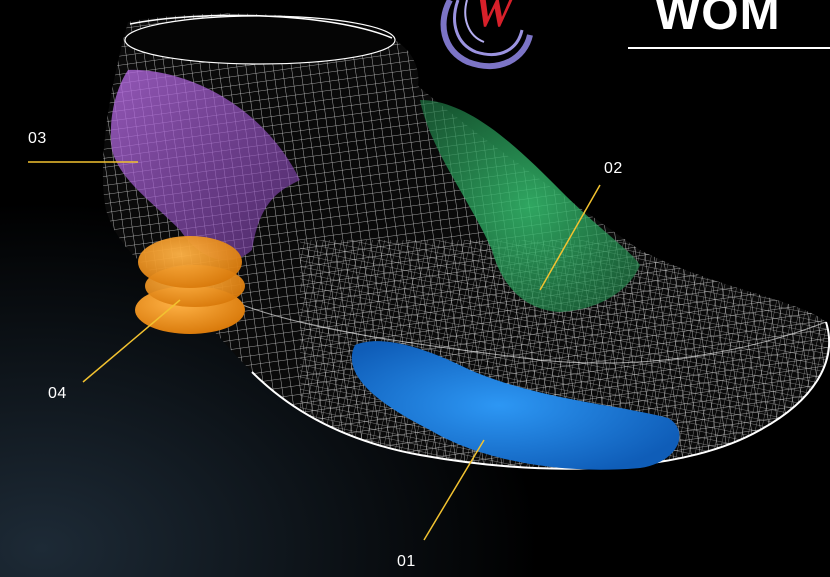 This screenshot has width=830, height=577. I want to click on callout-label-04: 04, so click(57, 393).